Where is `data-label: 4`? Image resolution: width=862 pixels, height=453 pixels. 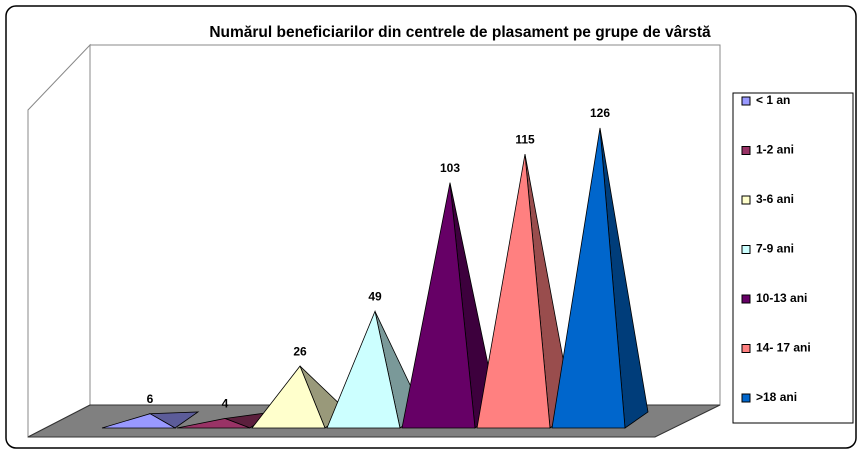 data-label: 4 is located at coordinates (225, 404).